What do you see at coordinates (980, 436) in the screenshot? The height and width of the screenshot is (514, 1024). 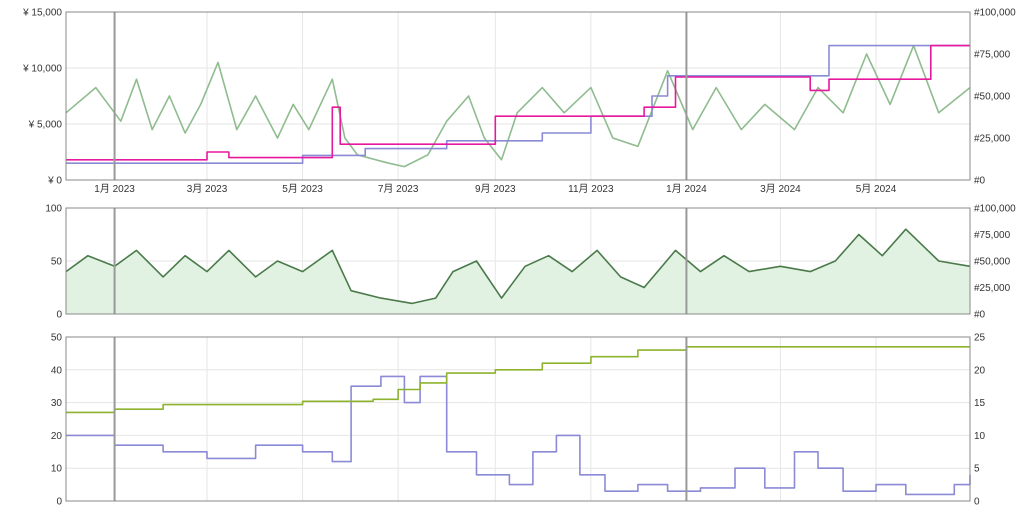 I see `y-right-tick-label: 10` at bounding box center [980, 436].